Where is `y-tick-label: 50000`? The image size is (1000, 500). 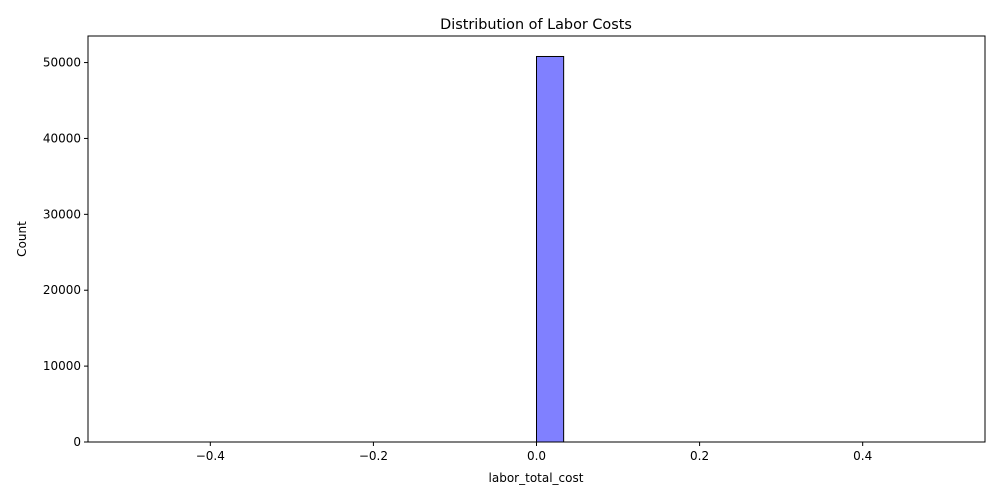
y-tick-label: 50000 is located at coordinates (62, 63).